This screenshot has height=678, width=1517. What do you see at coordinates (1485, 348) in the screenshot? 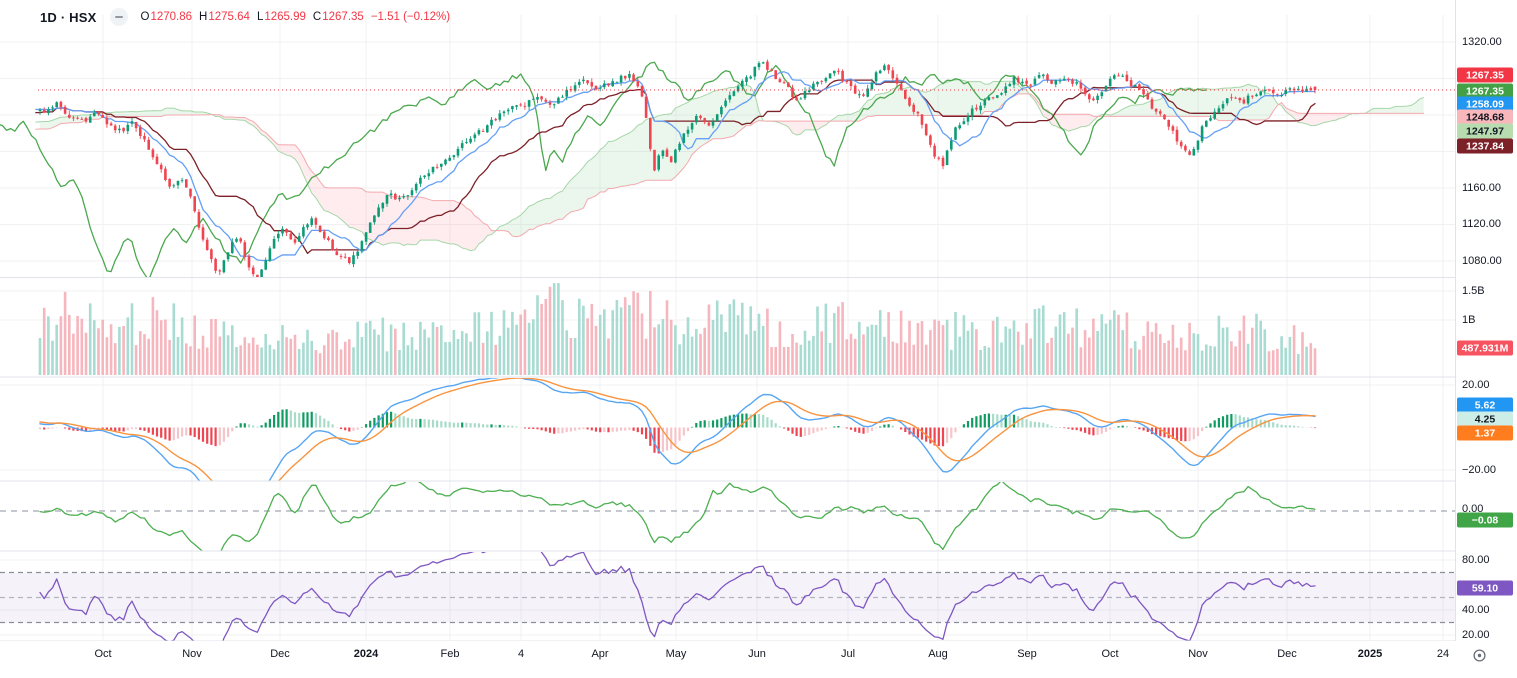
I see `volume-badge: 487.931M` at bounding box center [1485, 348].